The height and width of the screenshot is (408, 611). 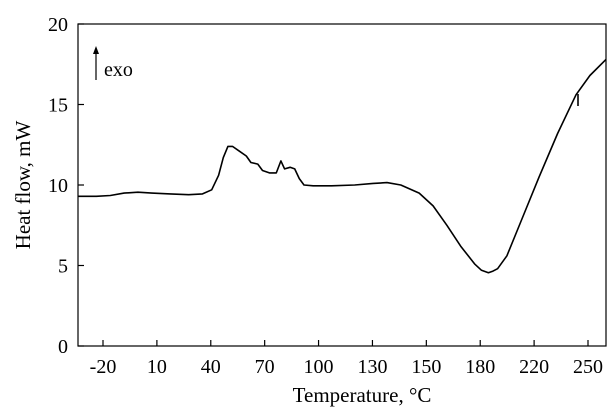 I want to click on y-axis-ticks: 0 5 10 15 20, so click(x=66, y=186).